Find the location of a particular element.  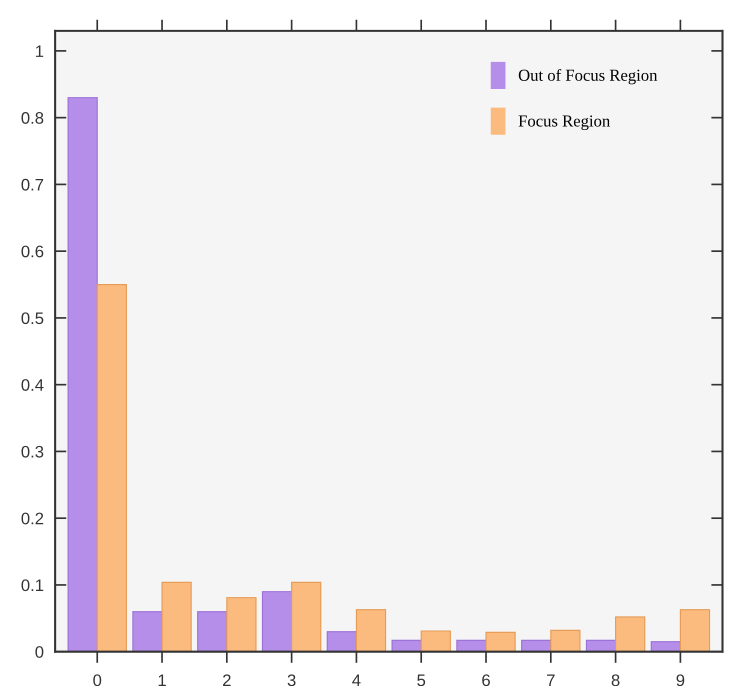

x-tick-label: 3 is located at coordinates (292, 680).